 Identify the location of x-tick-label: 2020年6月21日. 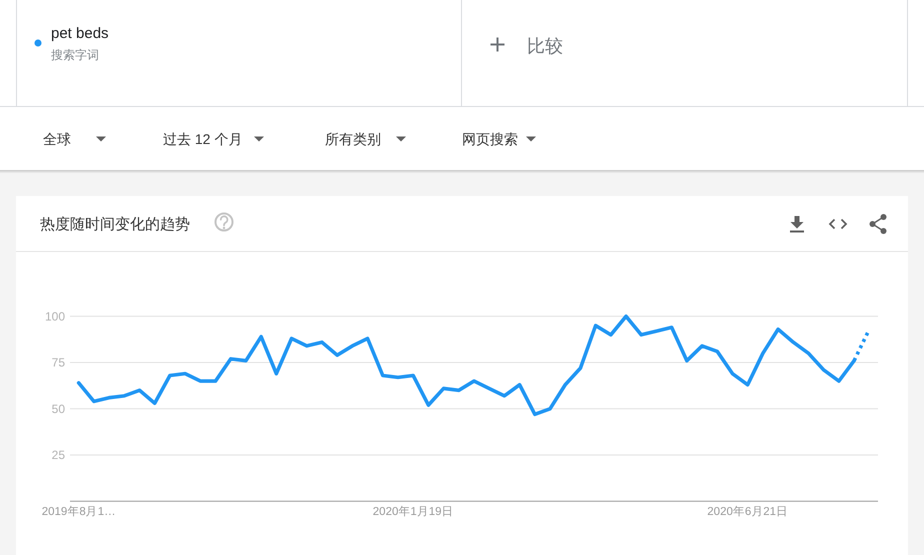
(747, 511).